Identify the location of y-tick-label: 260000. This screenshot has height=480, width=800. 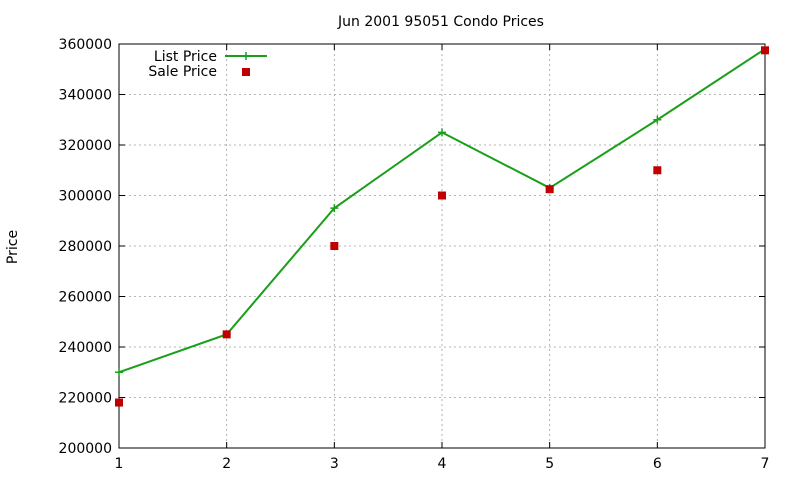
(85, 298).